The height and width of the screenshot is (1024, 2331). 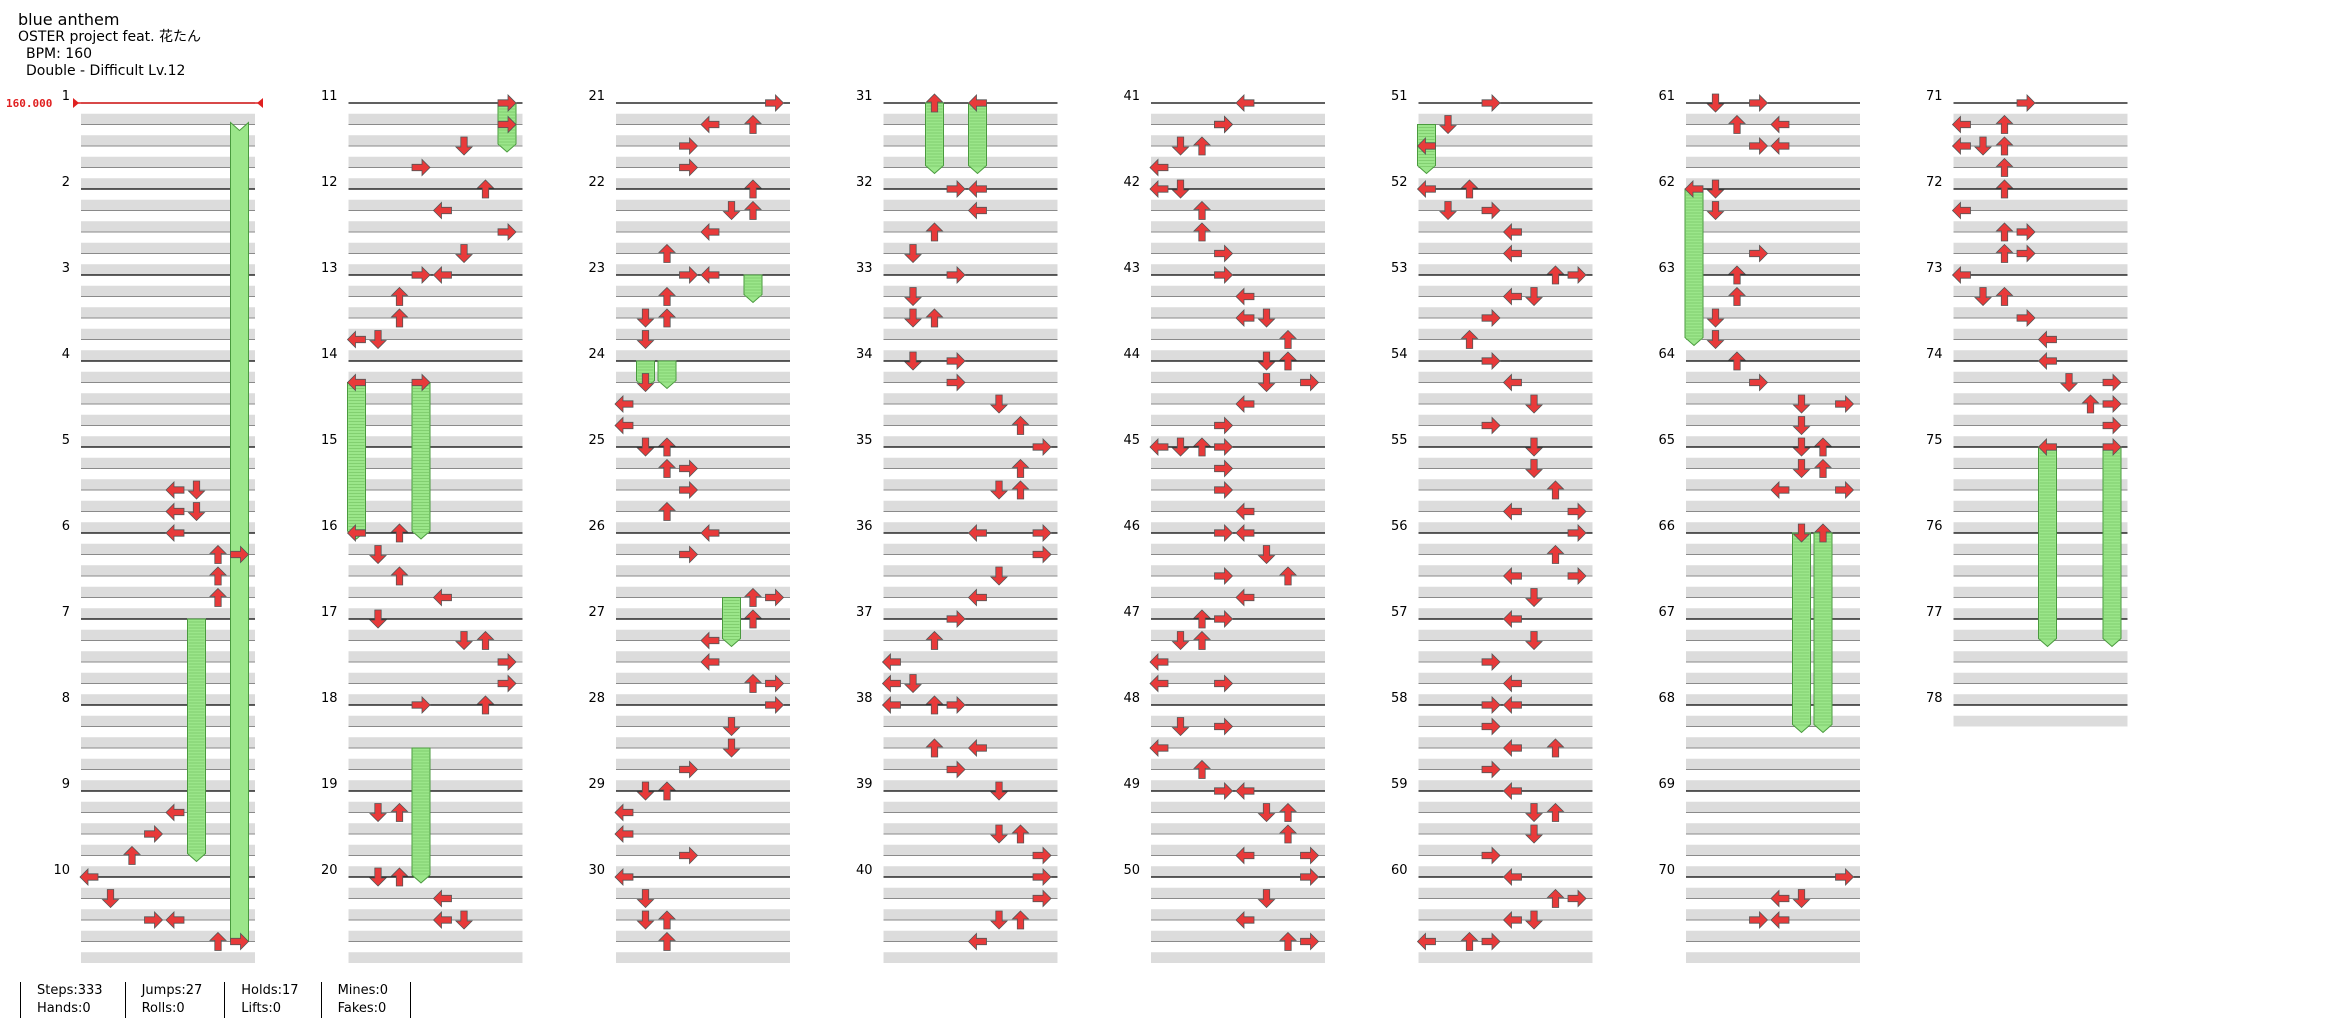 What do you see at coordinates (1399, 440) in the screenshot?
I see `measure-number: 55` at bounding box center [1399, 440].